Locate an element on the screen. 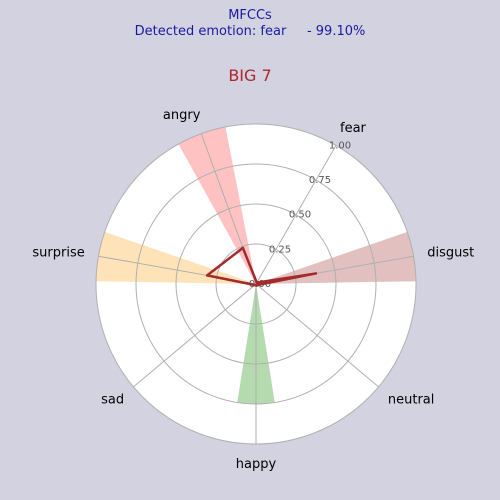 The height and width of the screenshot is (500, 500). category-label-happy: happy is located at coordinates (256, 464).